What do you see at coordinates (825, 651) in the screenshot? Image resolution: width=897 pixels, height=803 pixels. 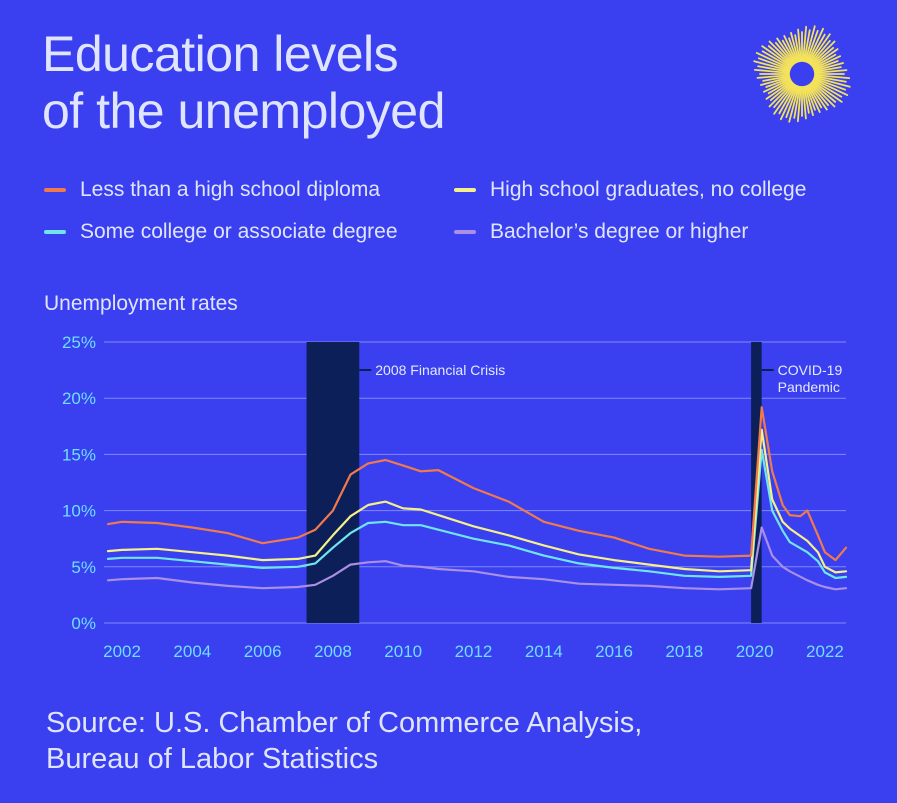 I see `x-tick-label: 2022` at bounding box center [825, 651].